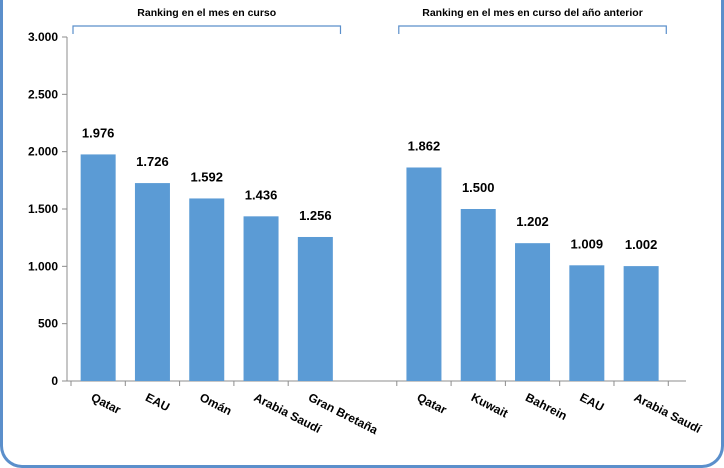  What do you see at coordinates (54, 381) in the screenshot?
I see `y-tick-label: 0` at bounding box center [54, 381].